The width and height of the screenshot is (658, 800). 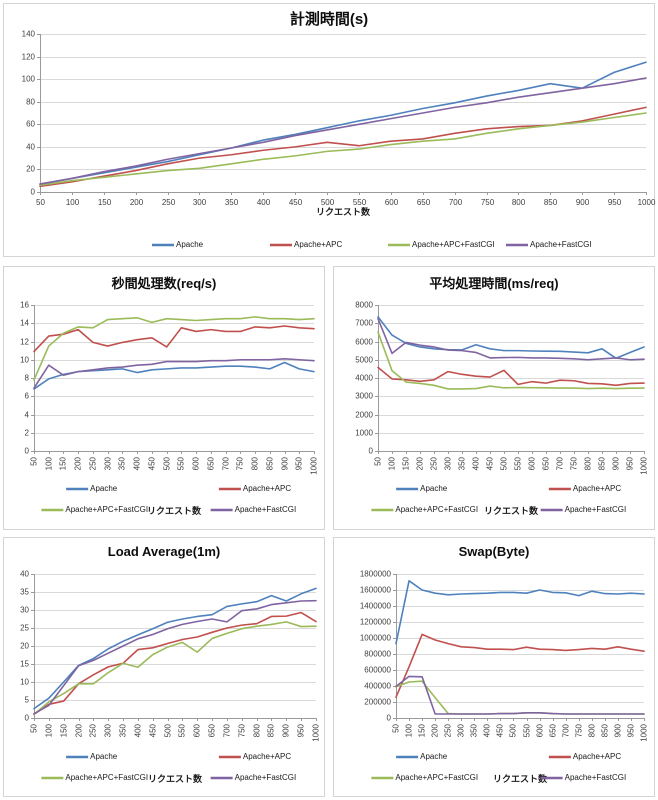 What do you see at coordinates (329, 19) in the screenshot?
I see `chart-title-measure-time: 計測時間(s)` at bounding box center [329, 19].